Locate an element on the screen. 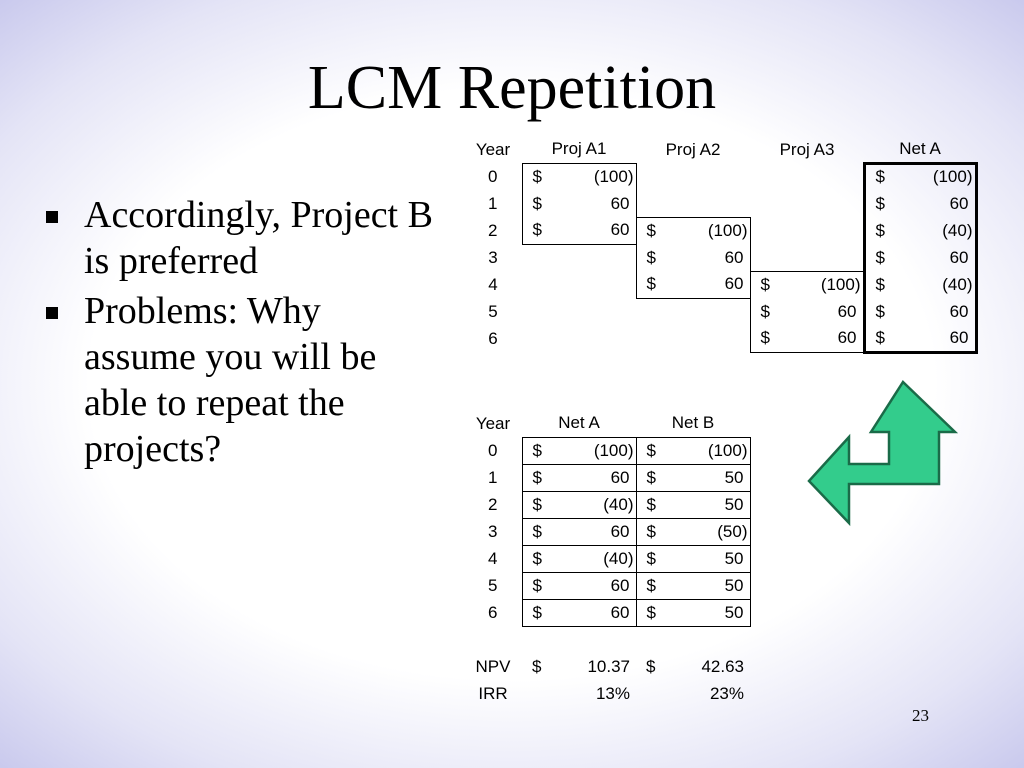  irr-label: IRR is located at coordinates (493, 693).